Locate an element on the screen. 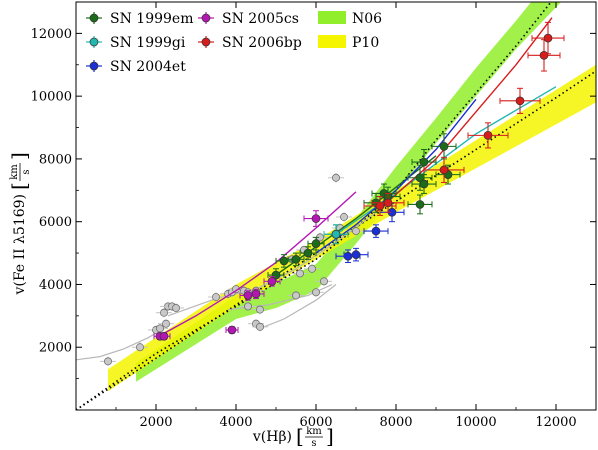 The height and width of the screenshot is (450, 598). legend-entry-sn-1999gi-marker is located at coordinates (94, 42).